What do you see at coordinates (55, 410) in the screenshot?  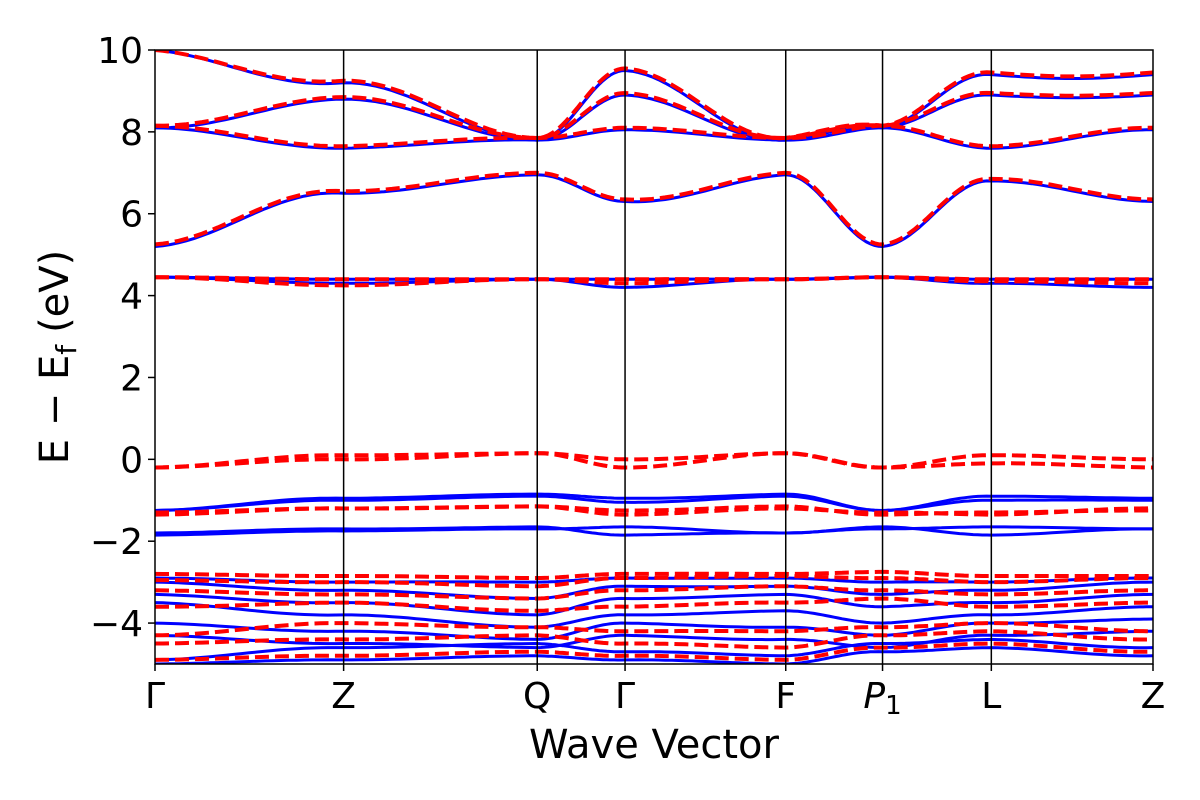 I see `y-axis-title-main: E − E` at bounding box center [55, 410].